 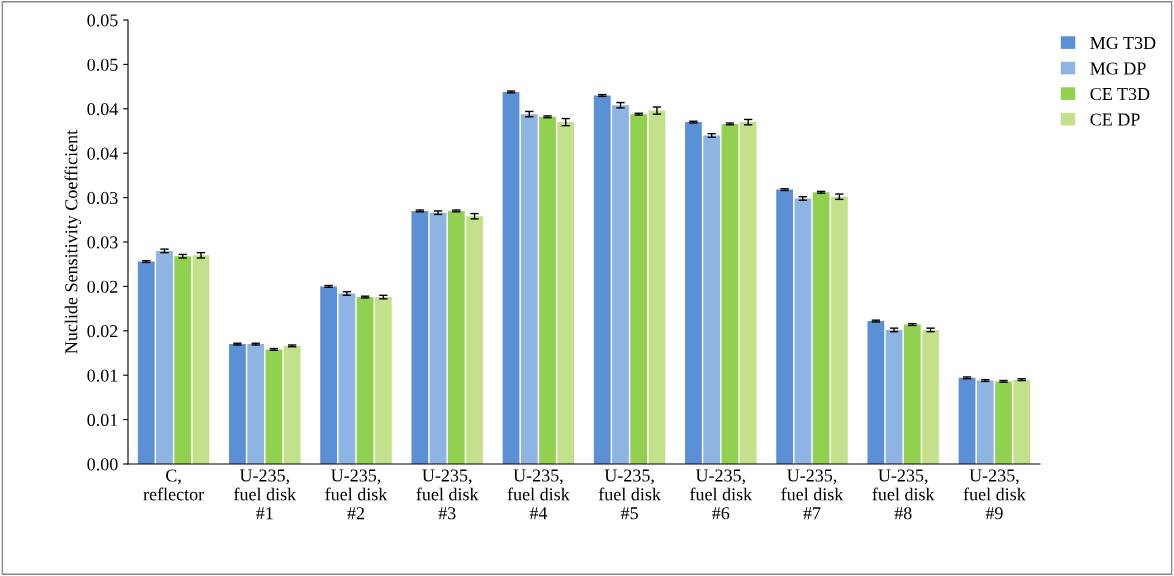 What do you see at coordinates (447, 494) in the screenshot?
I see `x-tick-label: U-235, fuel disk #3` at bounding box center [447, 494].